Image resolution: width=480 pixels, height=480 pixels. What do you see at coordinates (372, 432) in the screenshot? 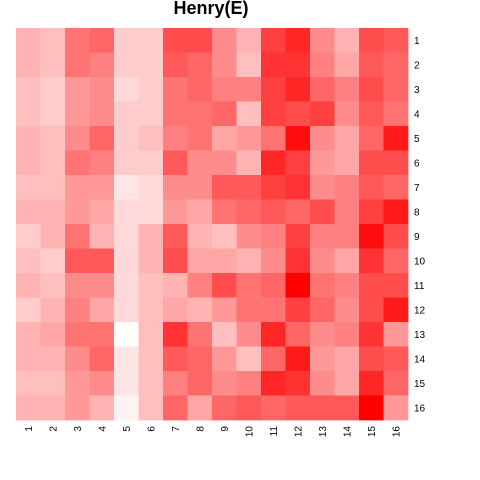
I see `column-tick-label: 15` at bounding box center [372, 432].